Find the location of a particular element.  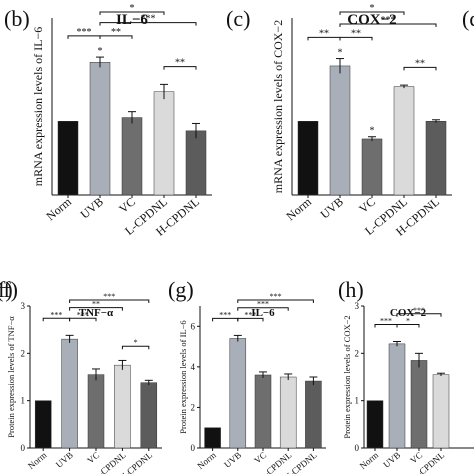

chart-title: COX−2 is located at coordinates (408, 313).